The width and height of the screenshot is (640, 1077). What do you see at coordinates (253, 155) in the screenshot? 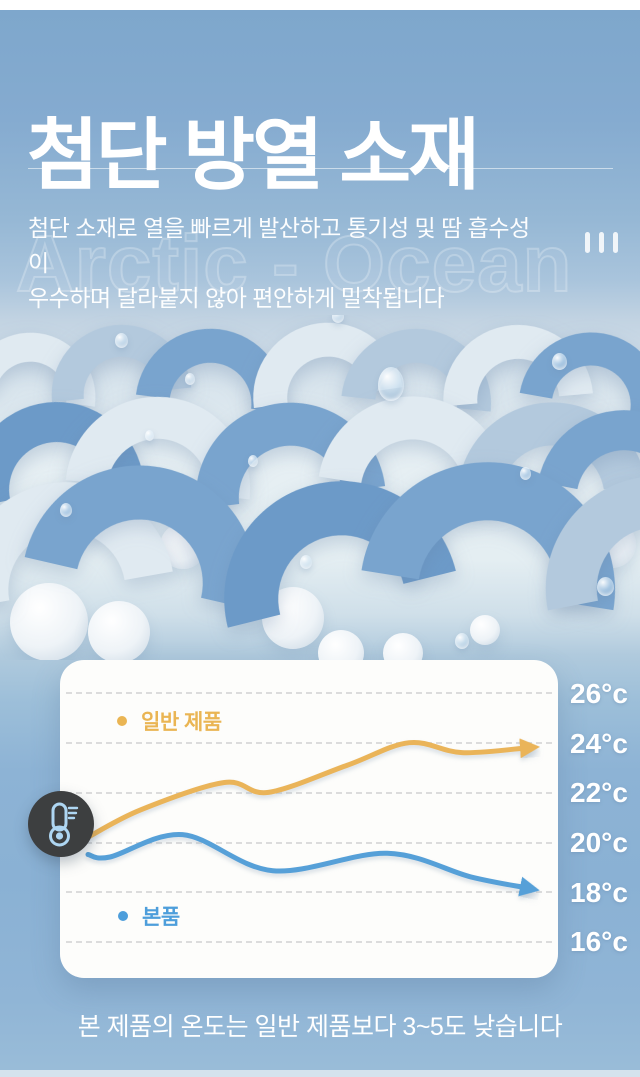
I see `page-title: 첨단 방열 소재` at bounding box center [253, 155].